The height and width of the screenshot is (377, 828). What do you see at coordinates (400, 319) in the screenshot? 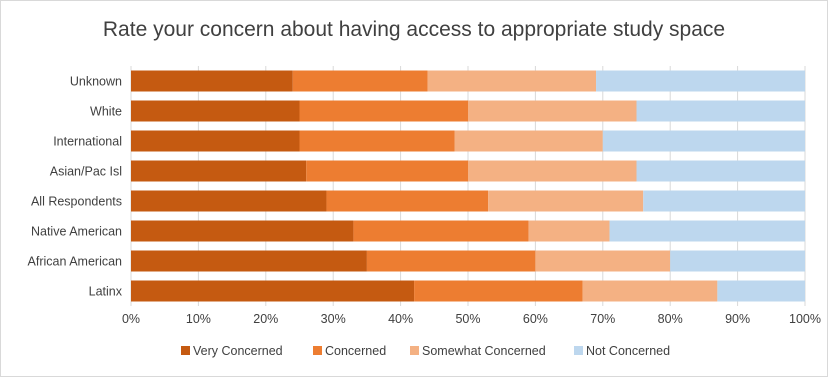
I see `x-tick-label: 40%` at bounding box center [400, 319].